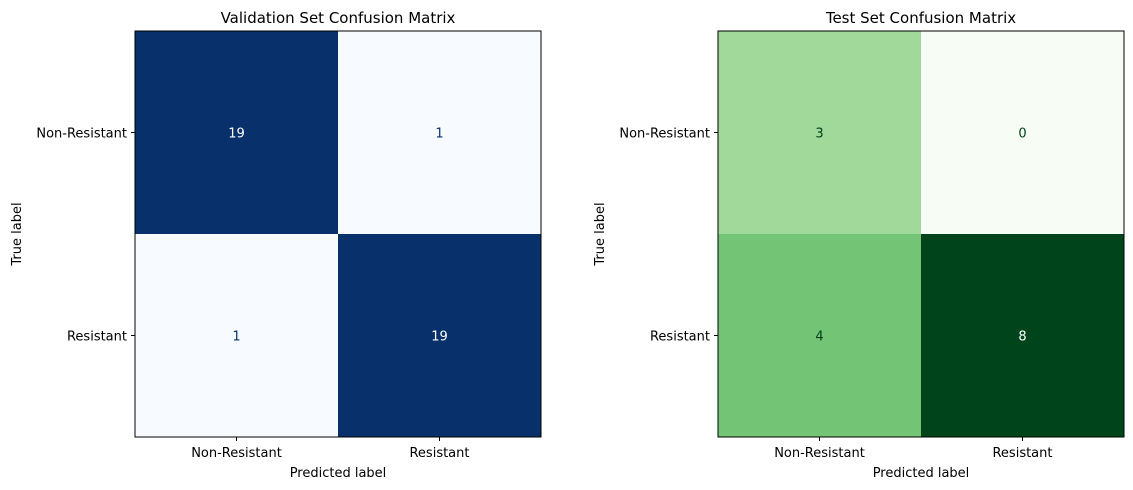 Image resolution: width=1133 pixels, height=490 pixels. Describe the element at coordinates (338, 18) in the screenshot. I see `chart-title: Validation Set Confusion Matrix` at that location.